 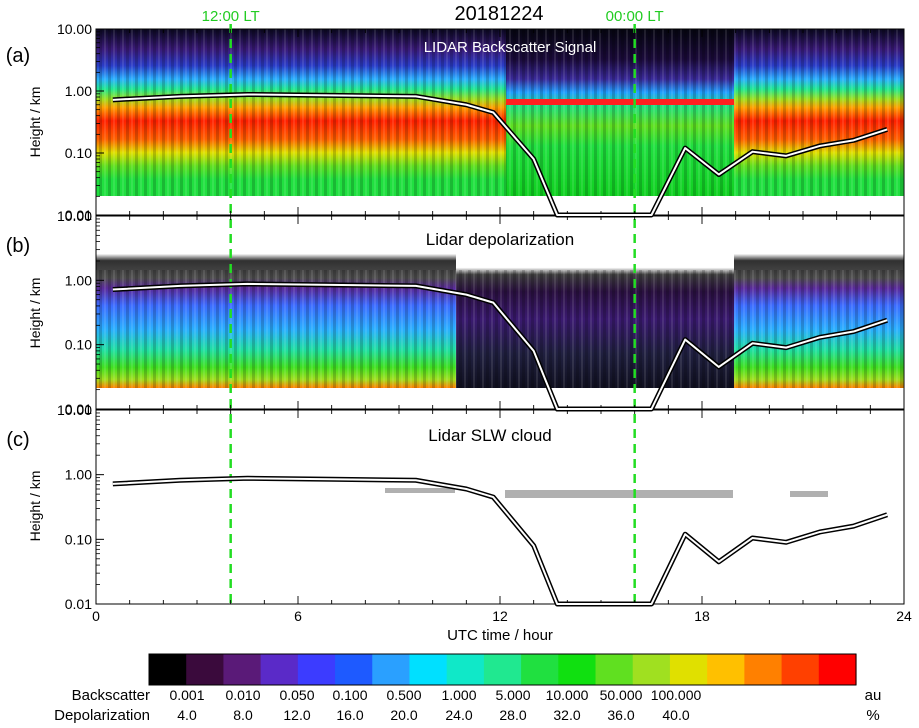 What do you see at coordinates (499, 14) in the screenshot?
I see `date-label: 20181224` at bounding box center [499, 14].